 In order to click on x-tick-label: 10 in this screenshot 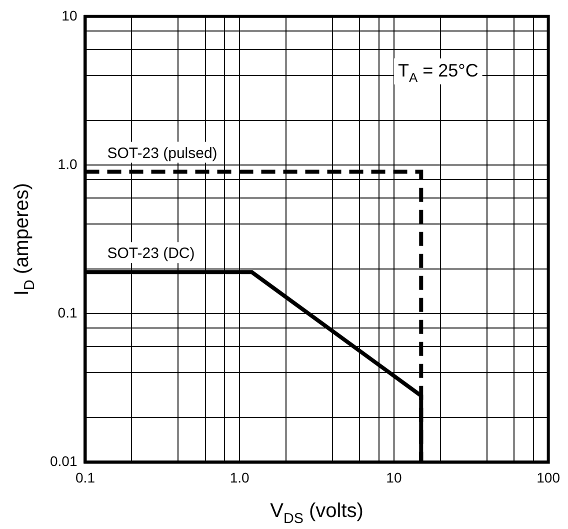, I will do `click(394, 477)`.